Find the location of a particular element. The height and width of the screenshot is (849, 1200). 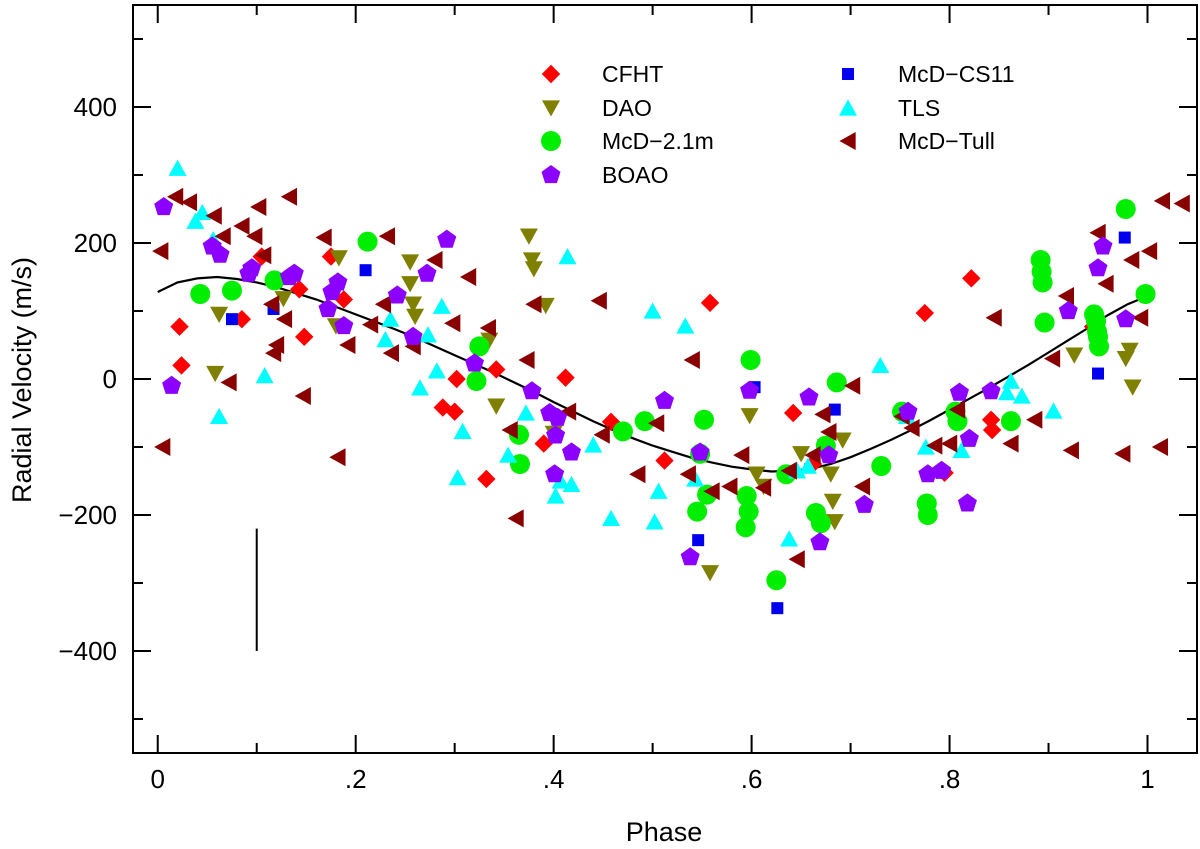

y-axis-title: Radial Velocity (m/s) is located at coordinates (22, 380).